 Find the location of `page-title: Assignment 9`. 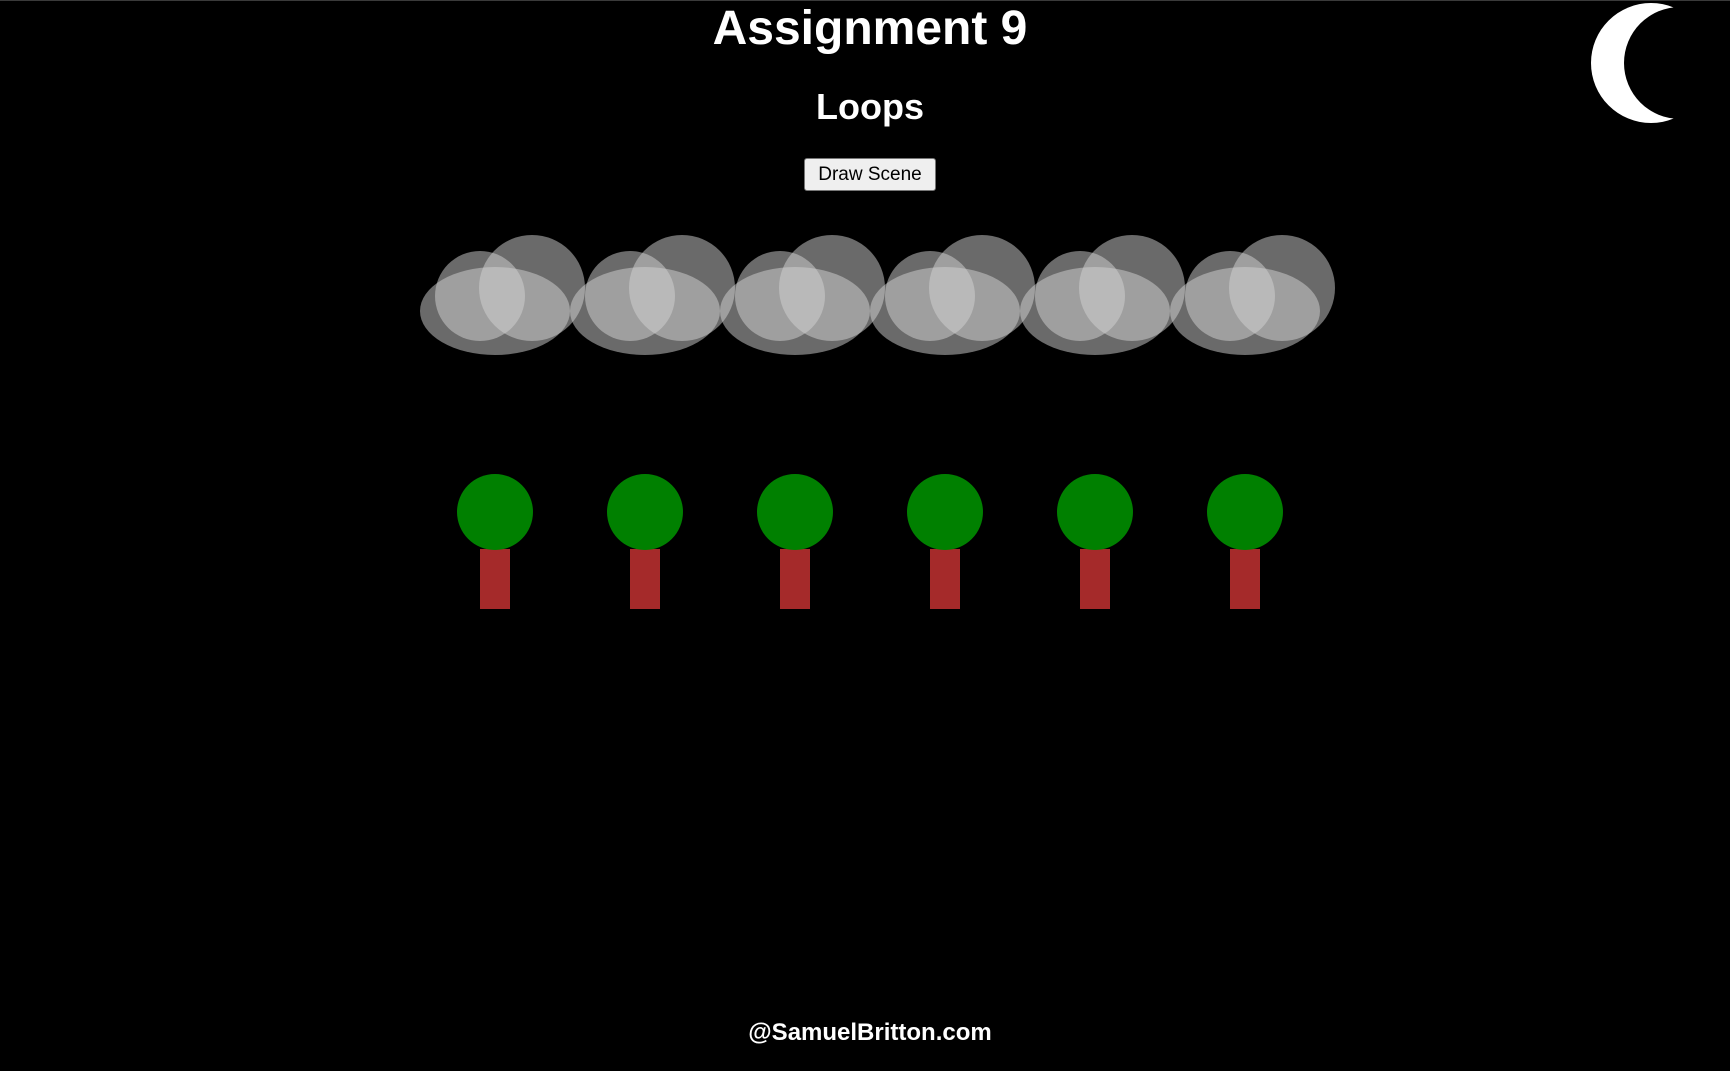

page-title: Assignment 9 is located at coordinates (870, 28).